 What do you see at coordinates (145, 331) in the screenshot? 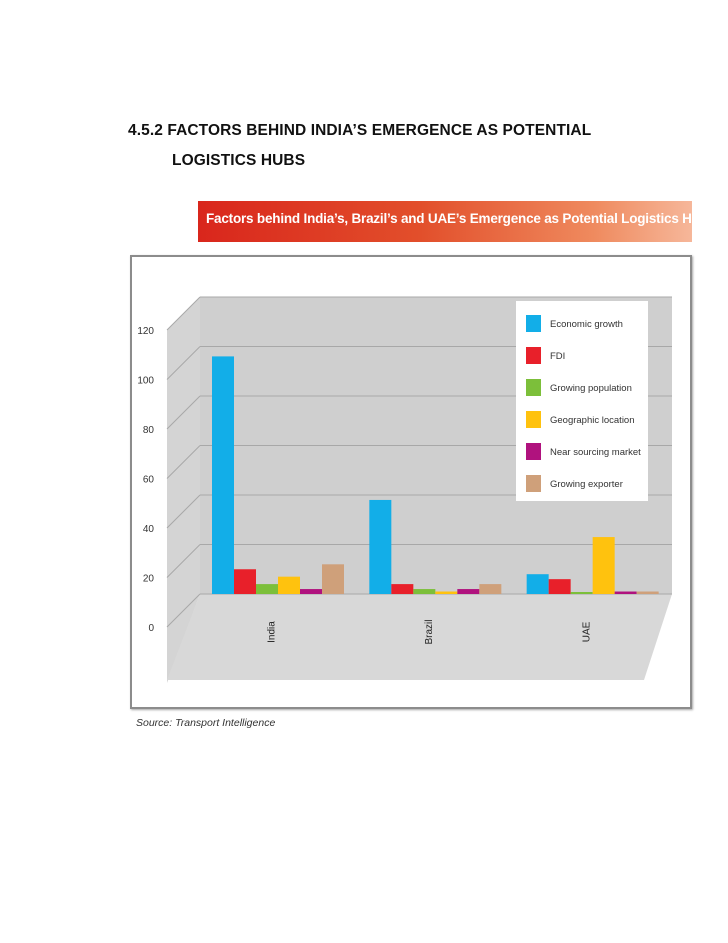
I see `y-tick-label: 120` at bounding box center [145, 331].